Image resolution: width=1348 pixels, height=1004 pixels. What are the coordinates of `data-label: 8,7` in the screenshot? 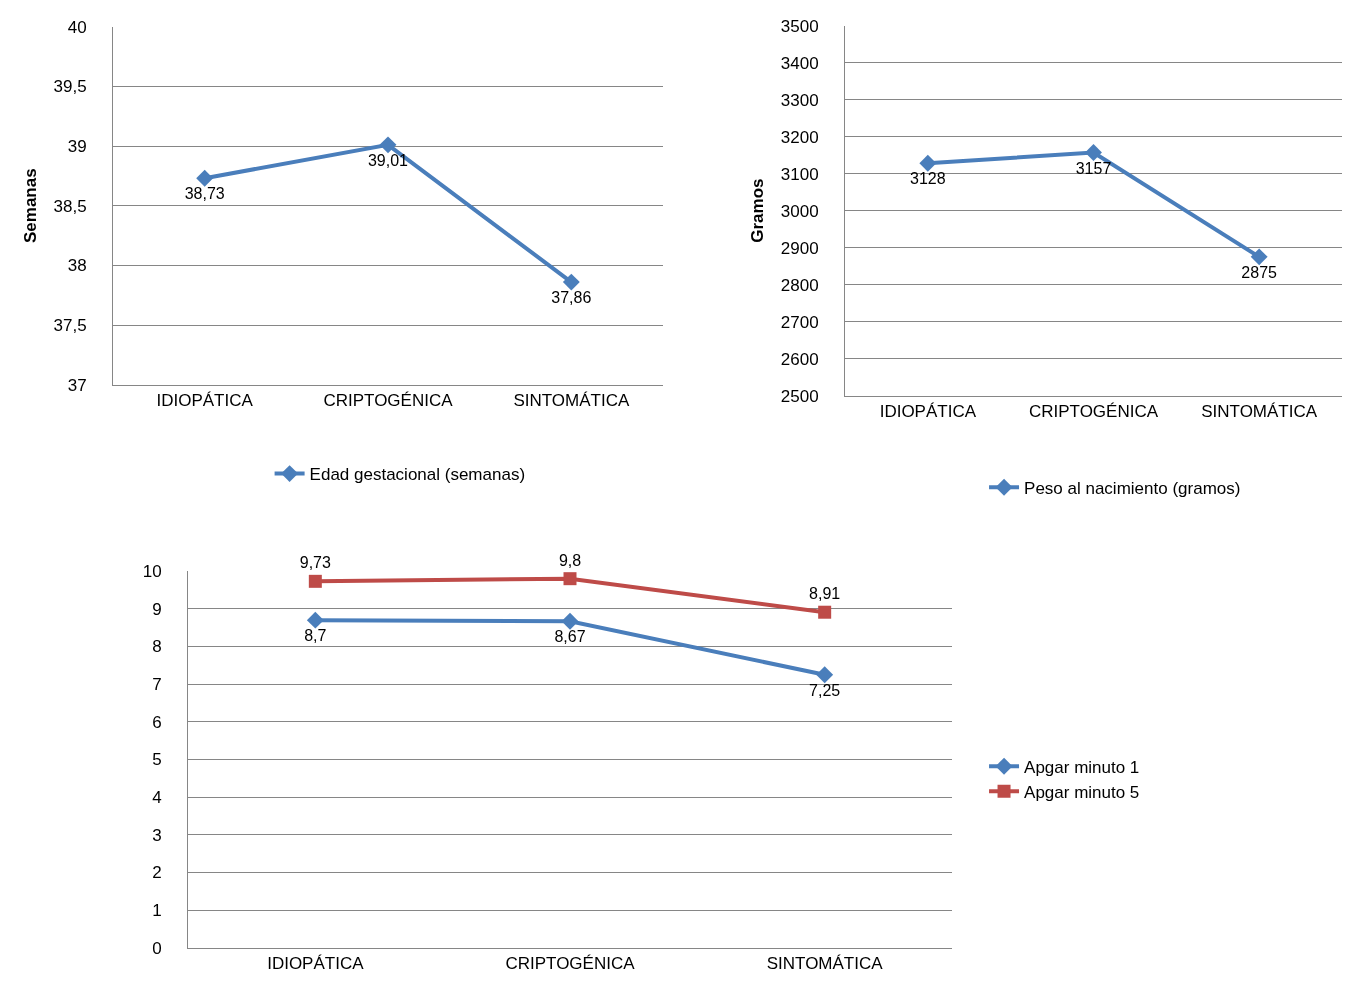 It's located at (315, 636).